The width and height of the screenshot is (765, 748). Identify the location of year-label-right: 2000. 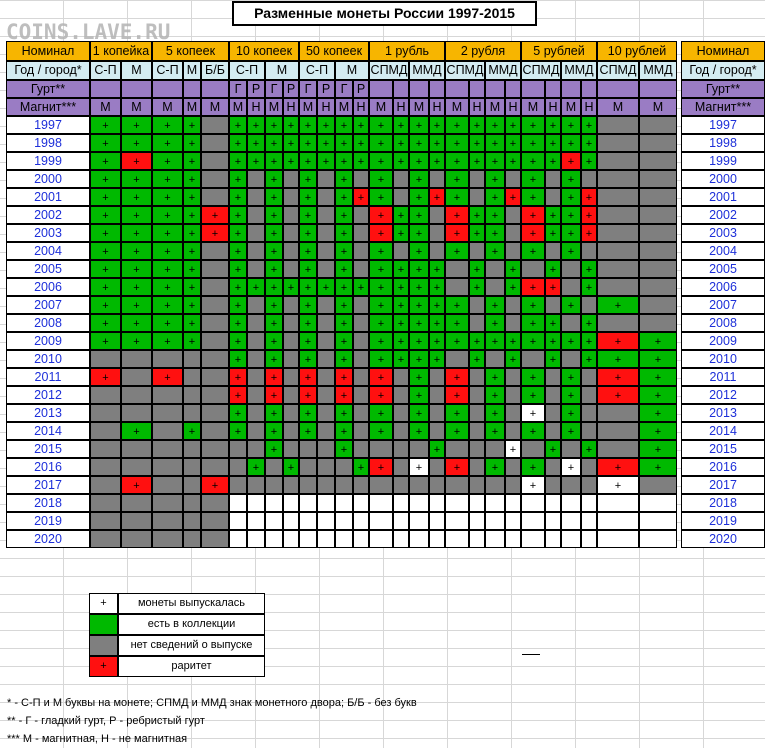
(723, 179).